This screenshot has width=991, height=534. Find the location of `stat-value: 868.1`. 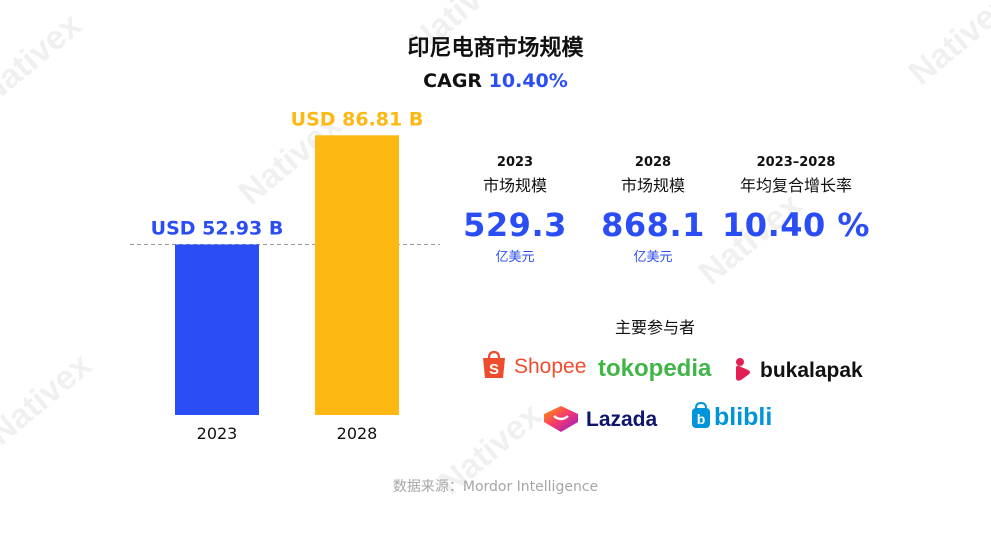

stat-value: 868.1 is located at coordinates (653, 225).